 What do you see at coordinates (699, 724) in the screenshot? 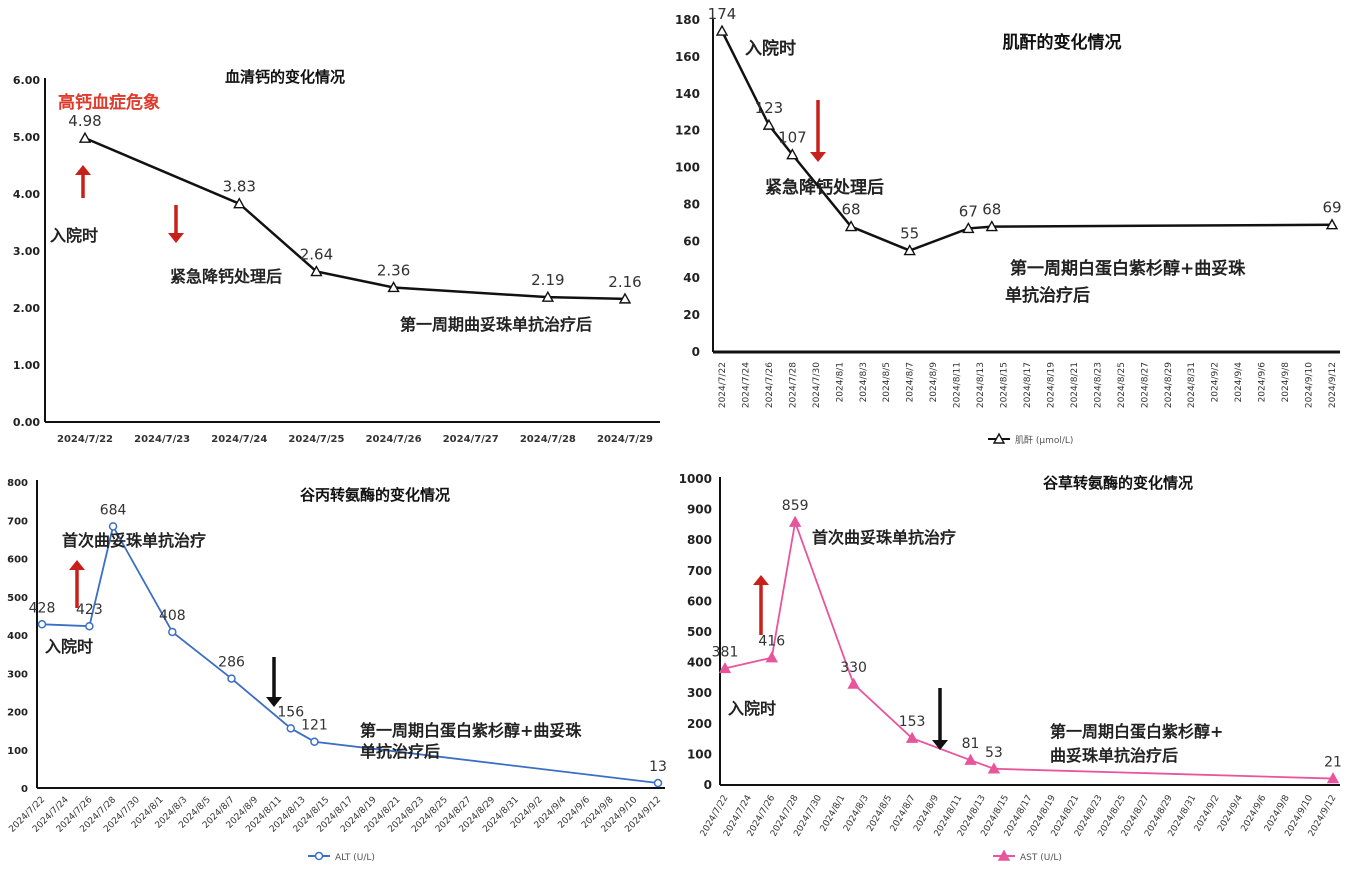
I see `chart4-y-tick-label: 200` at bounding box center [699, 724].